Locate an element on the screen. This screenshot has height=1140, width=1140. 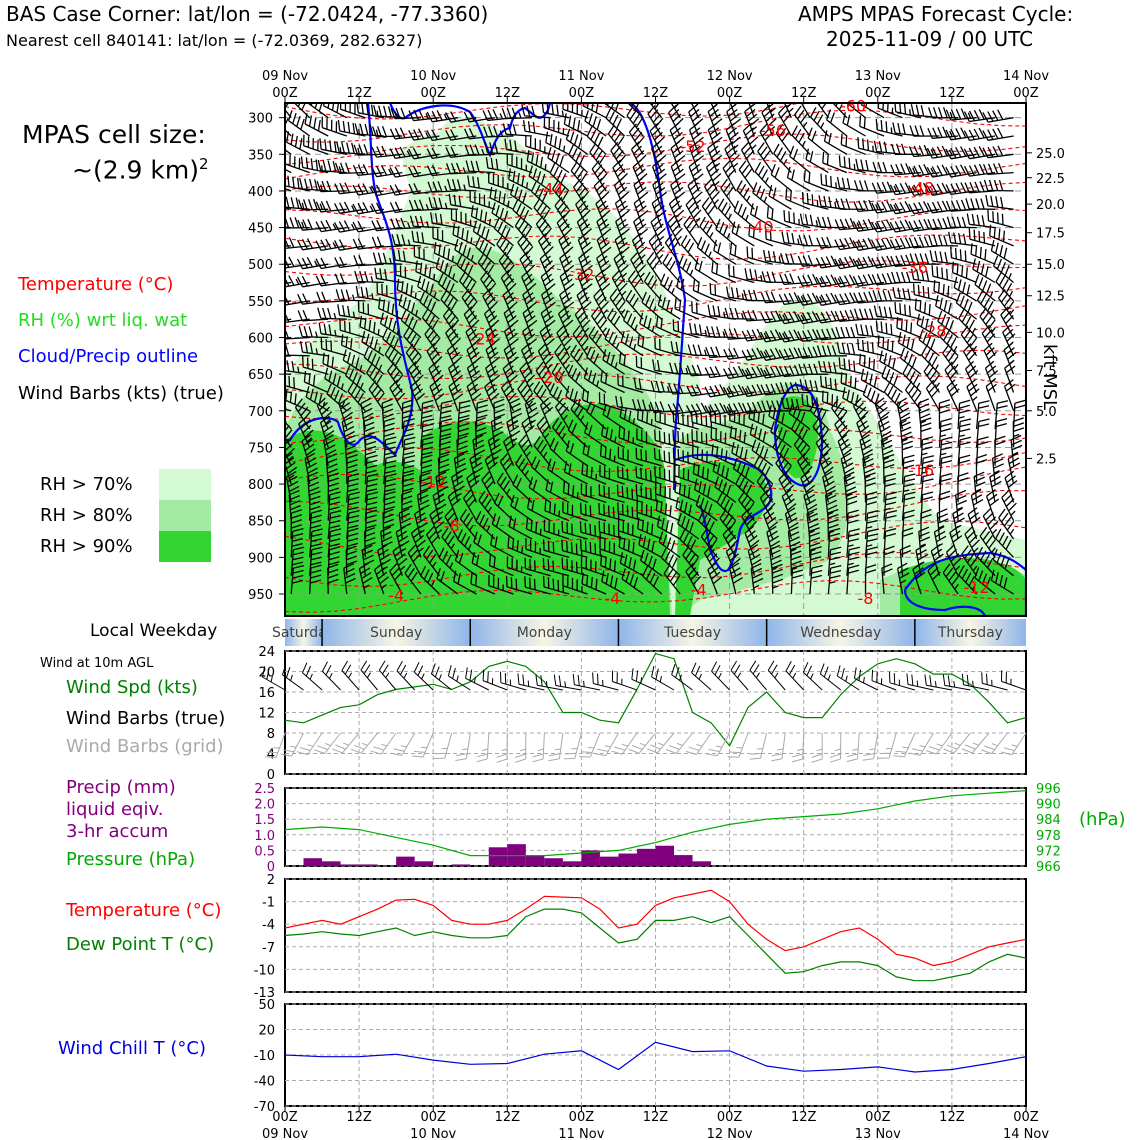
bottom-time-label: 12Z is located at coordinates (952, 1117).